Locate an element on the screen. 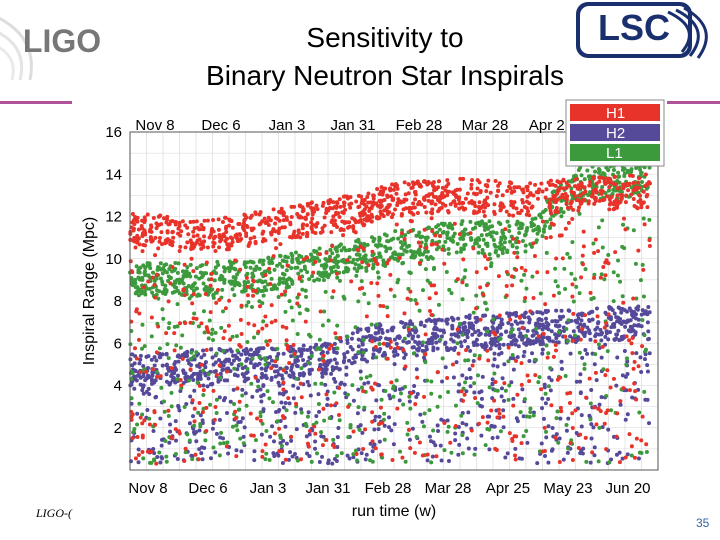  y-tick-label: 16 is located at coordinates (113, 132).